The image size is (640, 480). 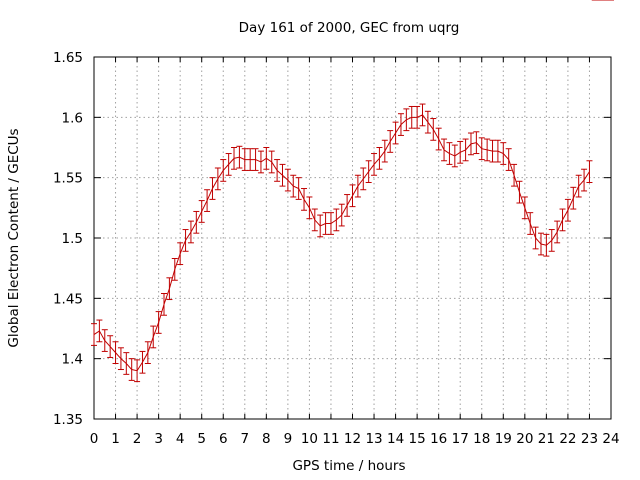 I want to click on y-tick-label: 1.35, so click(x=68, y=420).